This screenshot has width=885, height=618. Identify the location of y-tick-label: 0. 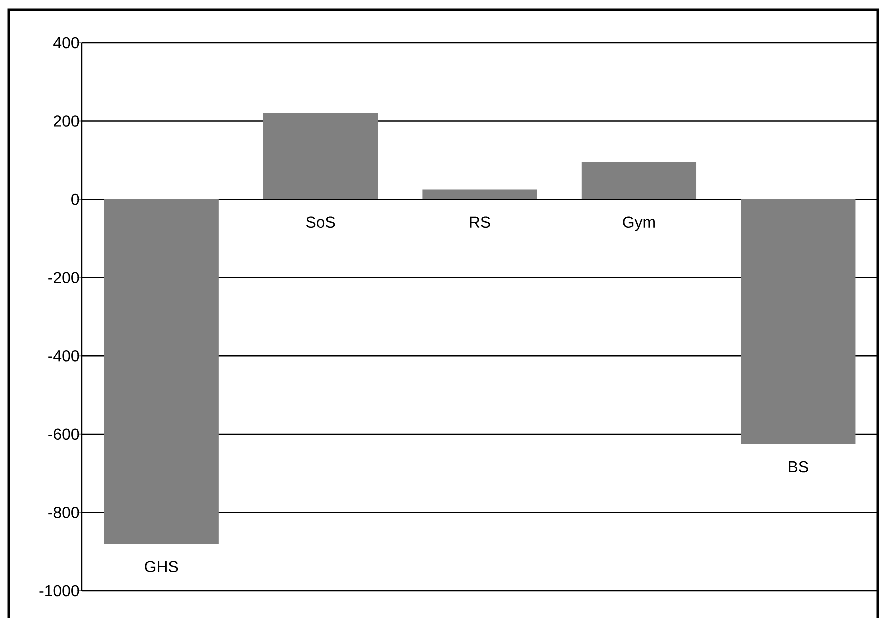
(76, 200).